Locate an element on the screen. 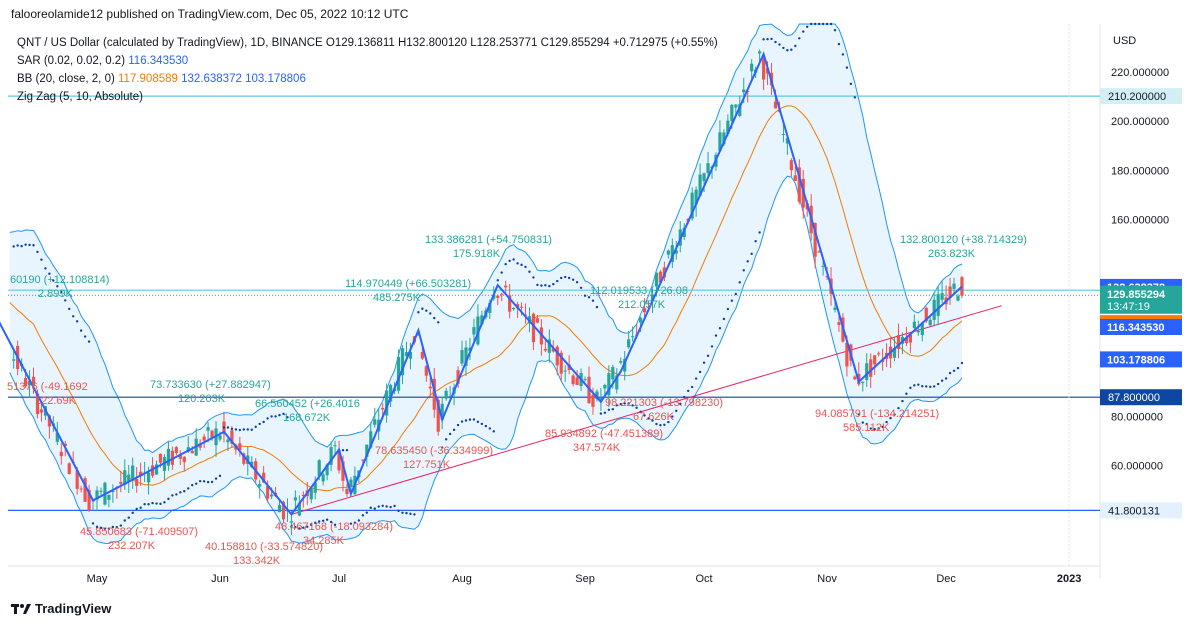  y-tick-label: 80.000000 is located at coordinates (1137, 417).